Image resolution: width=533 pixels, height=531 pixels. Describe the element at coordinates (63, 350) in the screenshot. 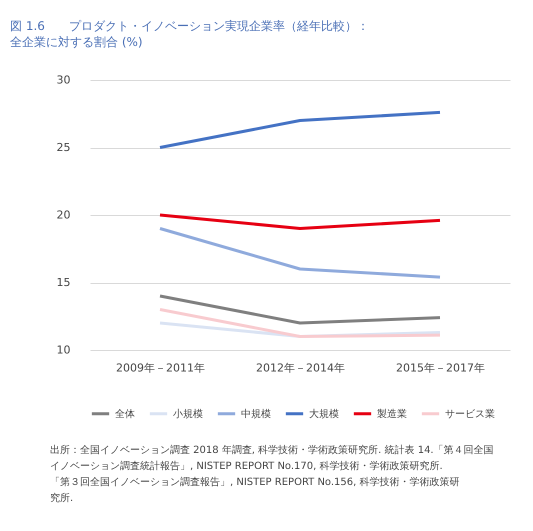

I see `y-tick-label: 10` at that location.